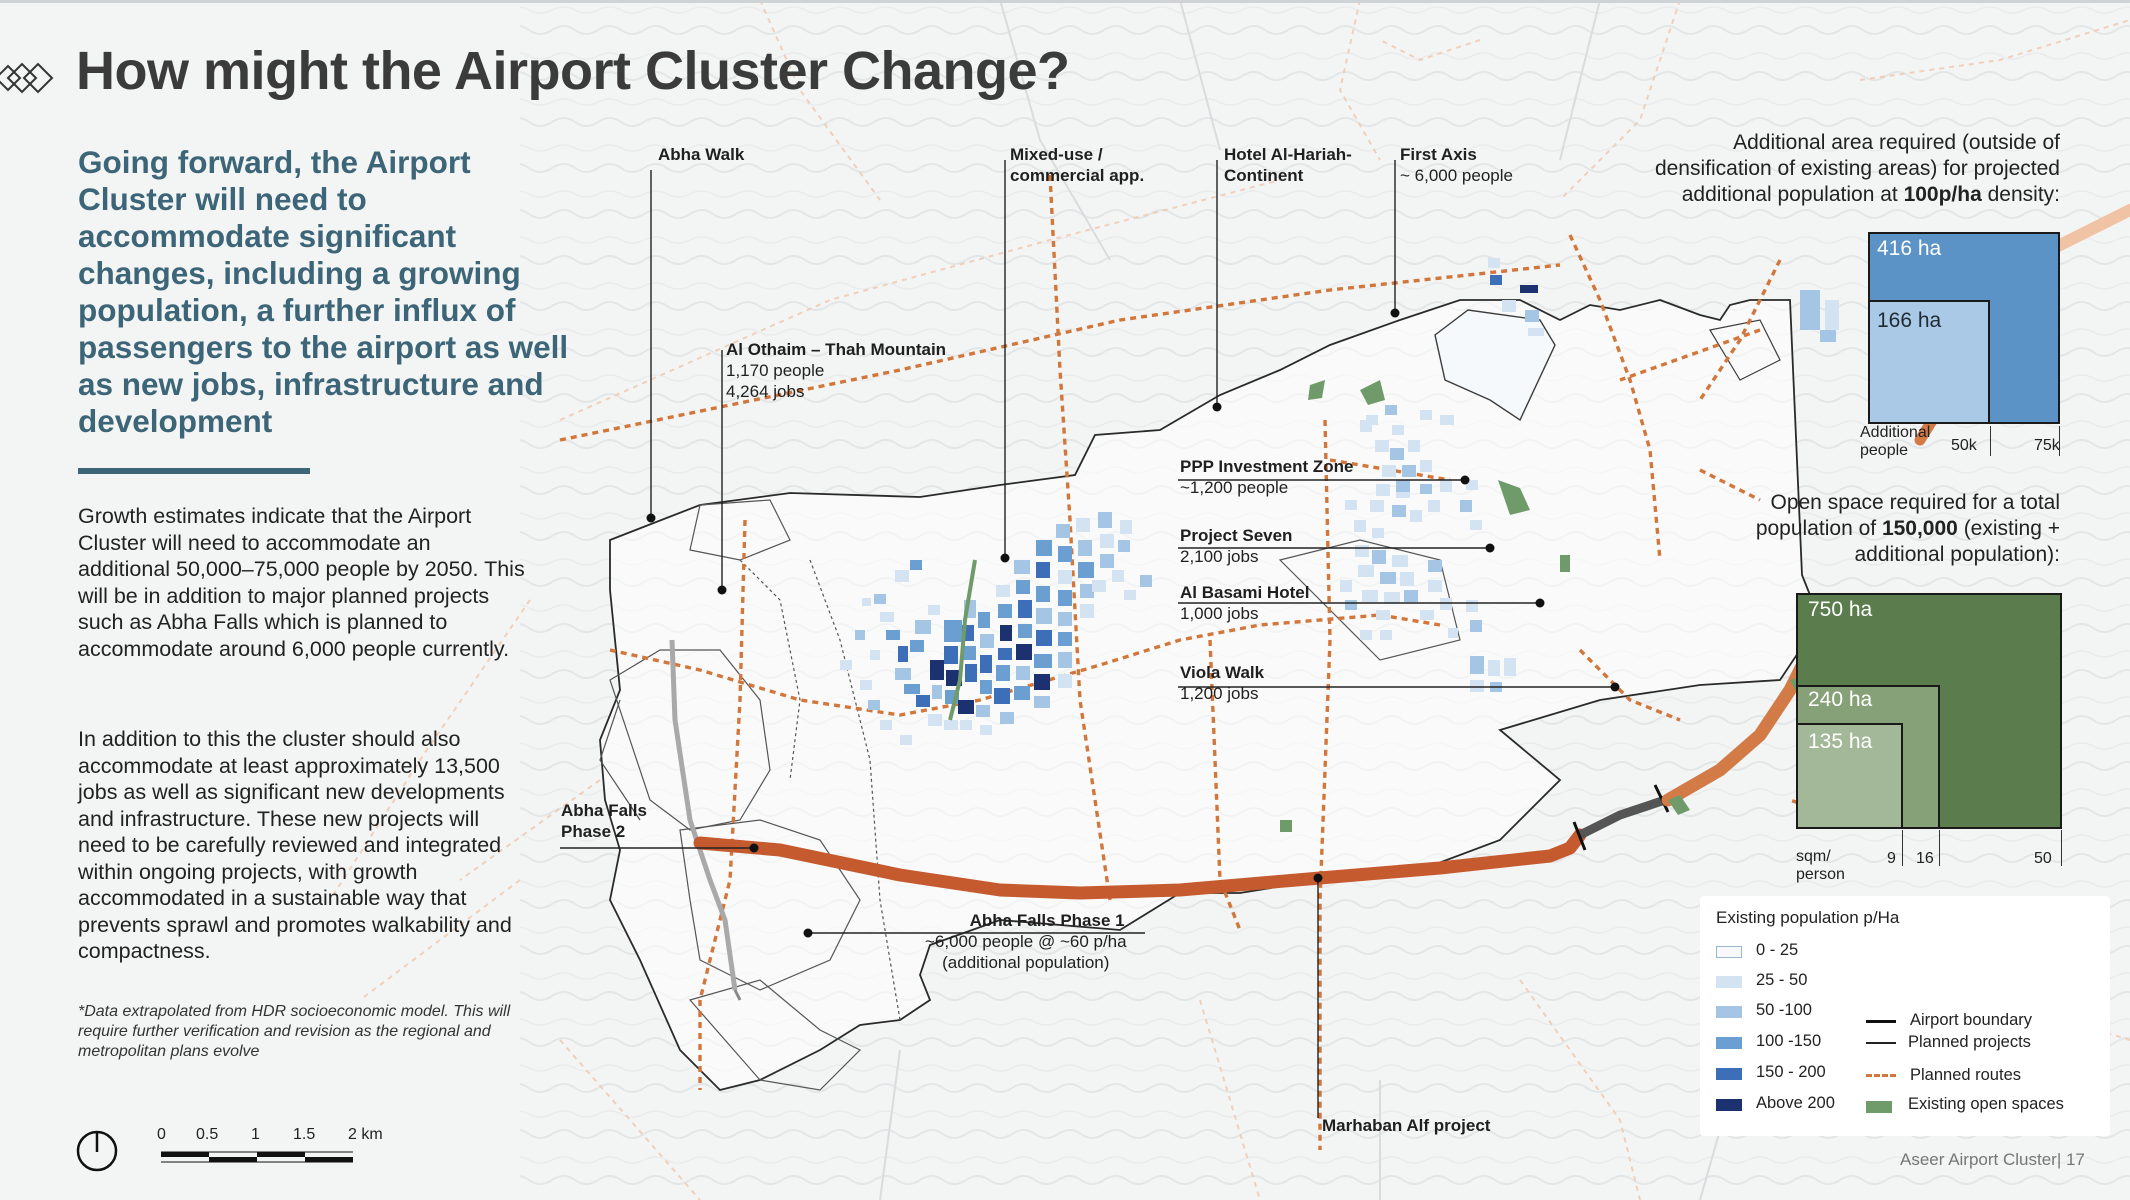 This screenshot has width=2130, height=1200. Describe the element at coordinates (1791, 1072) in the screenshot. I see `legend-item: 150 - 200` at that location.